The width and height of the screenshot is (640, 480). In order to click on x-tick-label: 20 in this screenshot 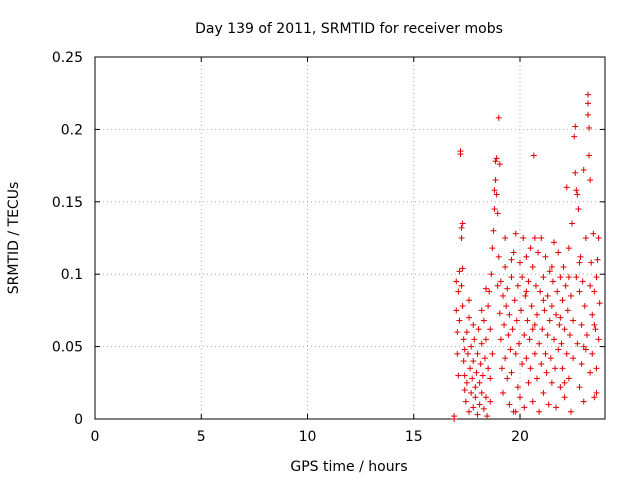, I will do `click(520, 437)`.